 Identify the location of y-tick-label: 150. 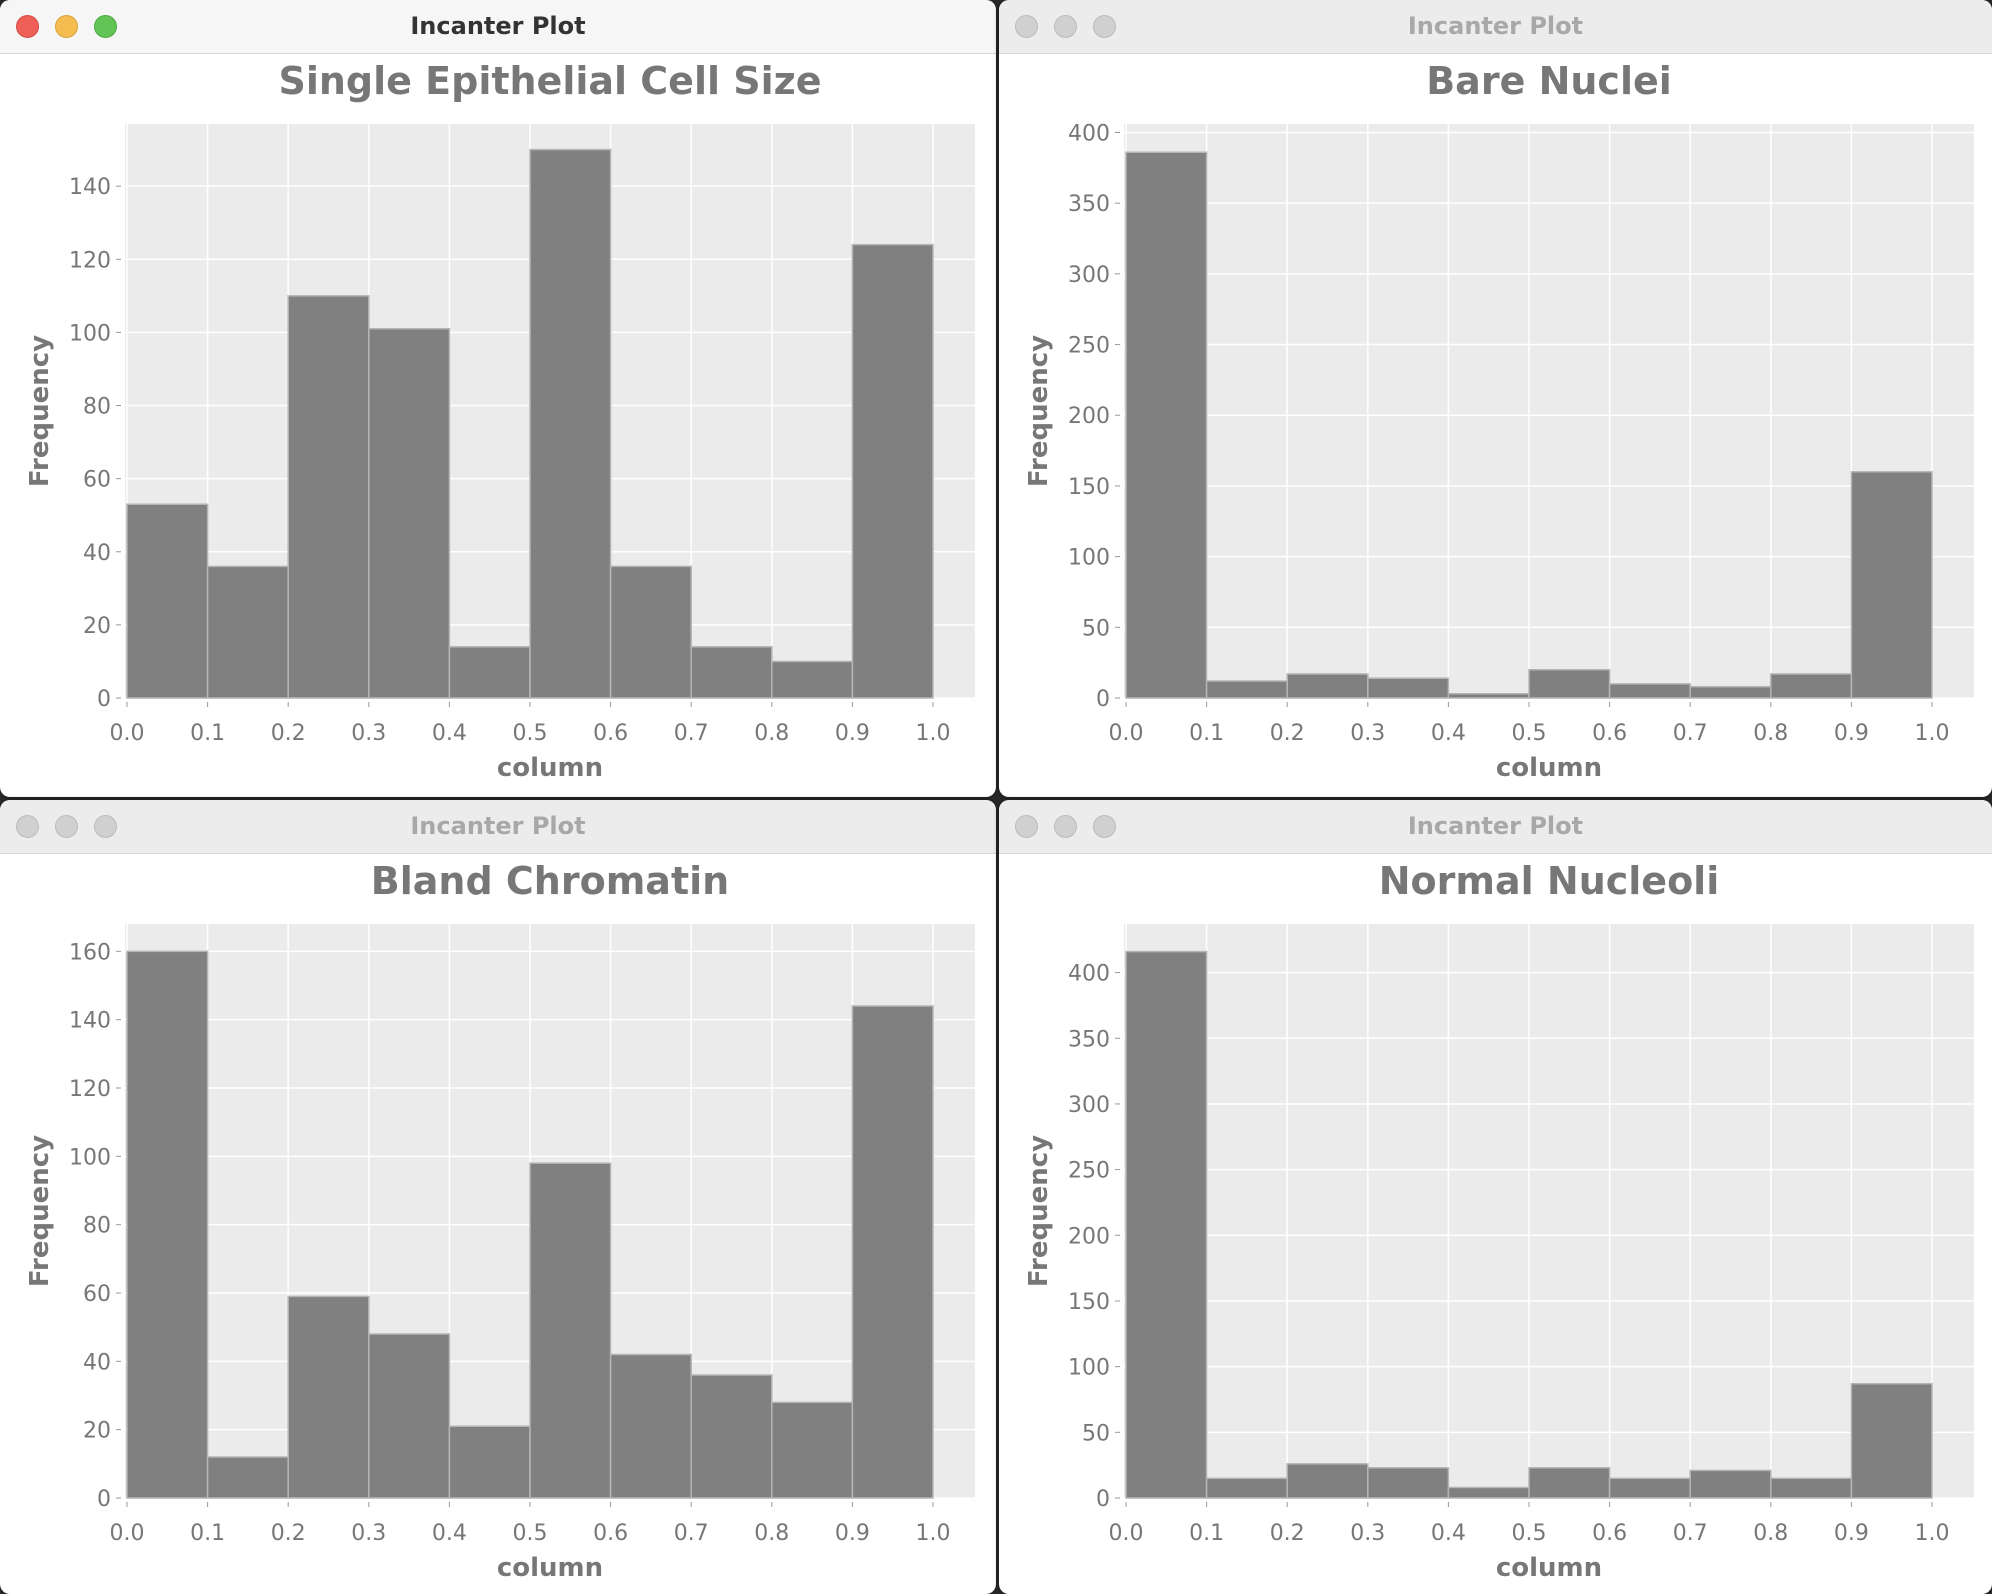
(1089, 1302).